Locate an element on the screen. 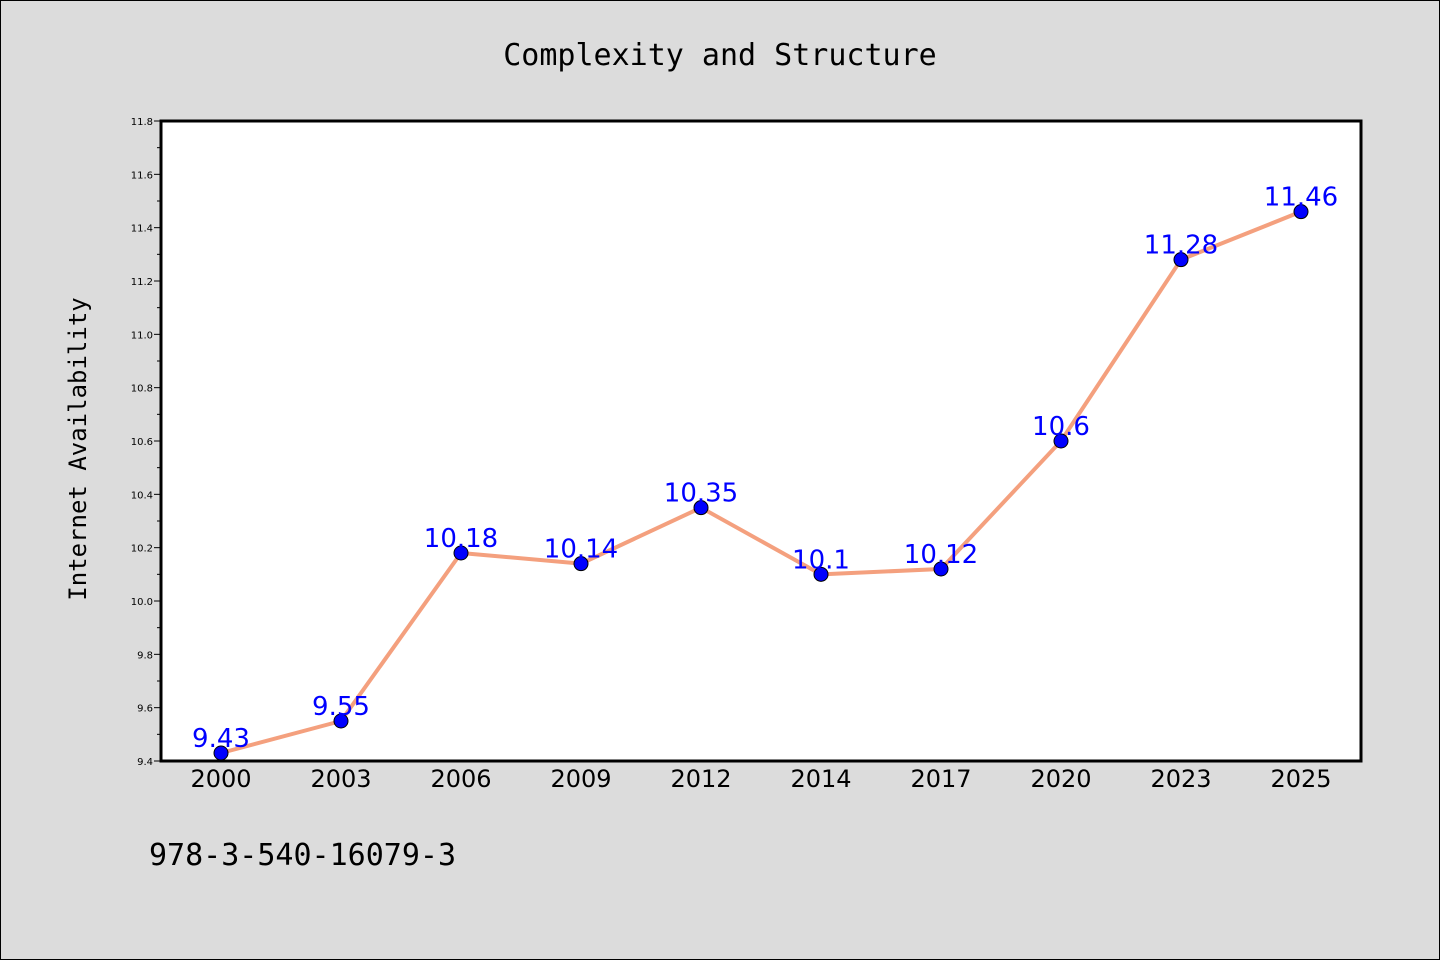  y-tick-label: 11.2 is located at coordinates (142, 282).